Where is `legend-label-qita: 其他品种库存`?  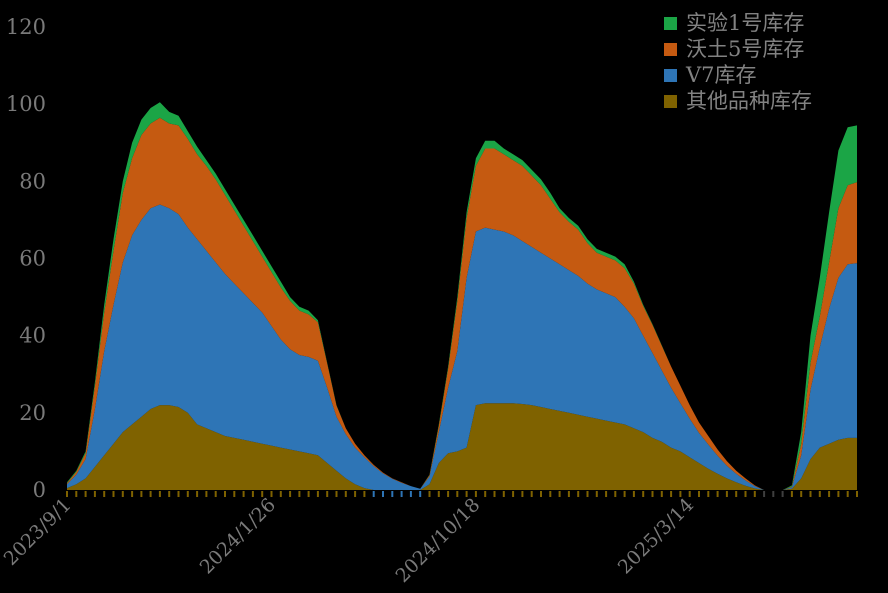 legend-label-qita: 其他品种库存 is located at coordinates (749, 101).